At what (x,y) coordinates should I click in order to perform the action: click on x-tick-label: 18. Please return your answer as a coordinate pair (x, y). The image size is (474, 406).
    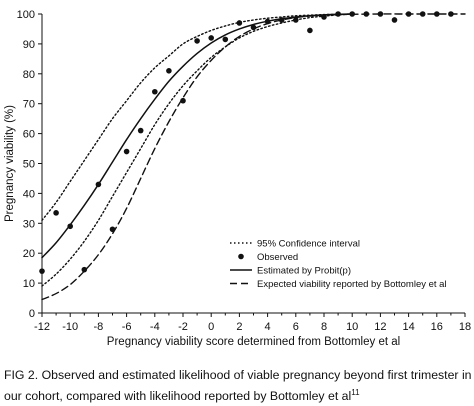
    Looking at the image, I should click on (465, 327).